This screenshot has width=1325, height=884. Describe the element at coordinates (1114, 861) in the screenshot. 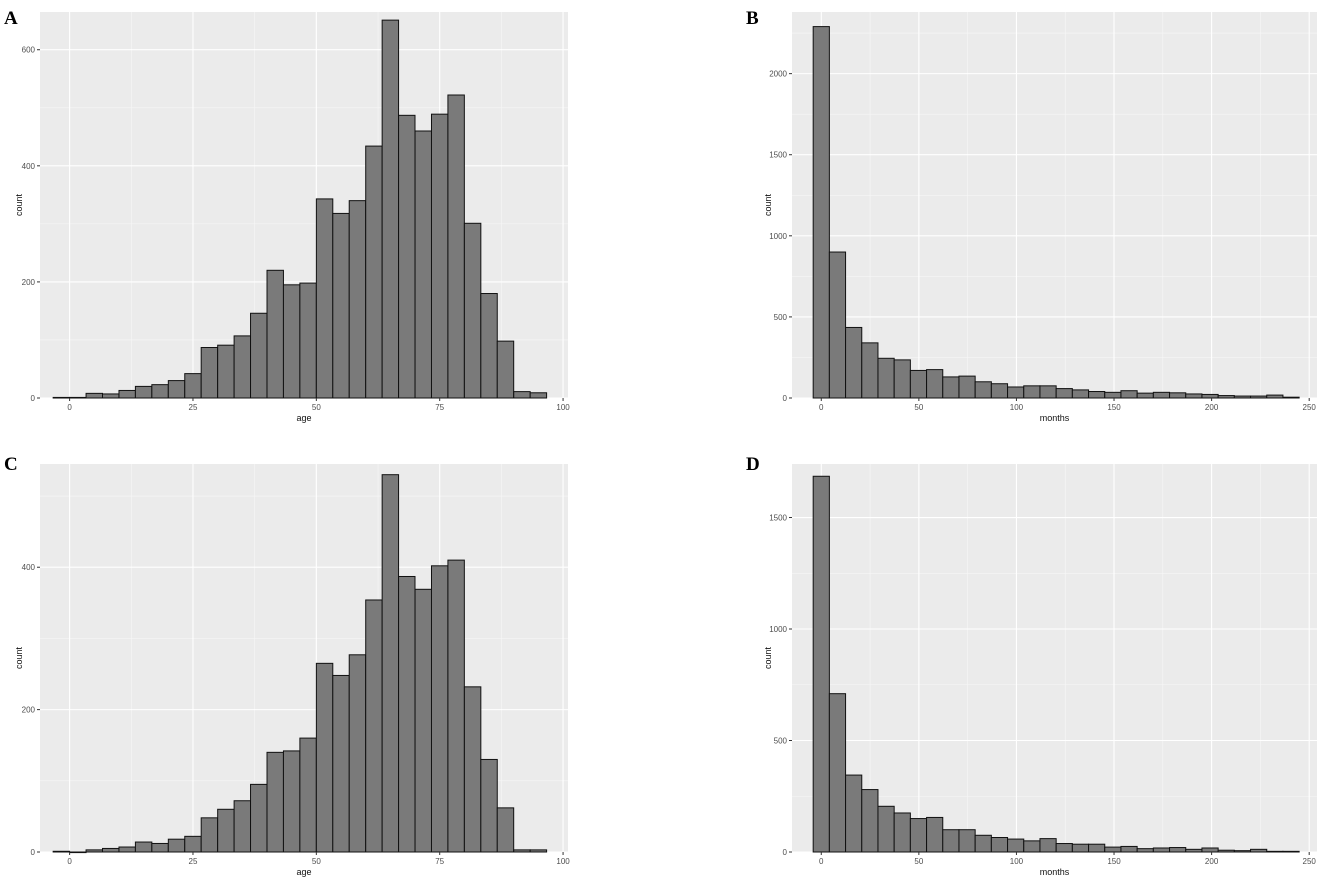

I see `x-tick-label: 150` at that location.